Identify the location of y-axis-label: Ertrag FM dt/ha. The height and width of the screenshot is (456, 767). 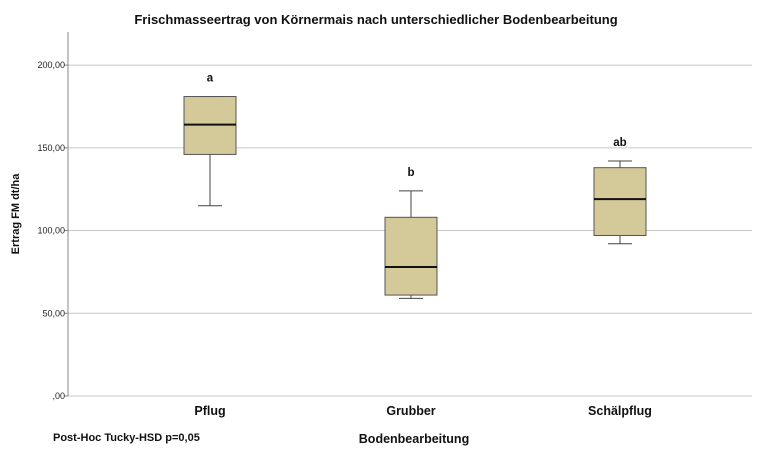
(16, 214).